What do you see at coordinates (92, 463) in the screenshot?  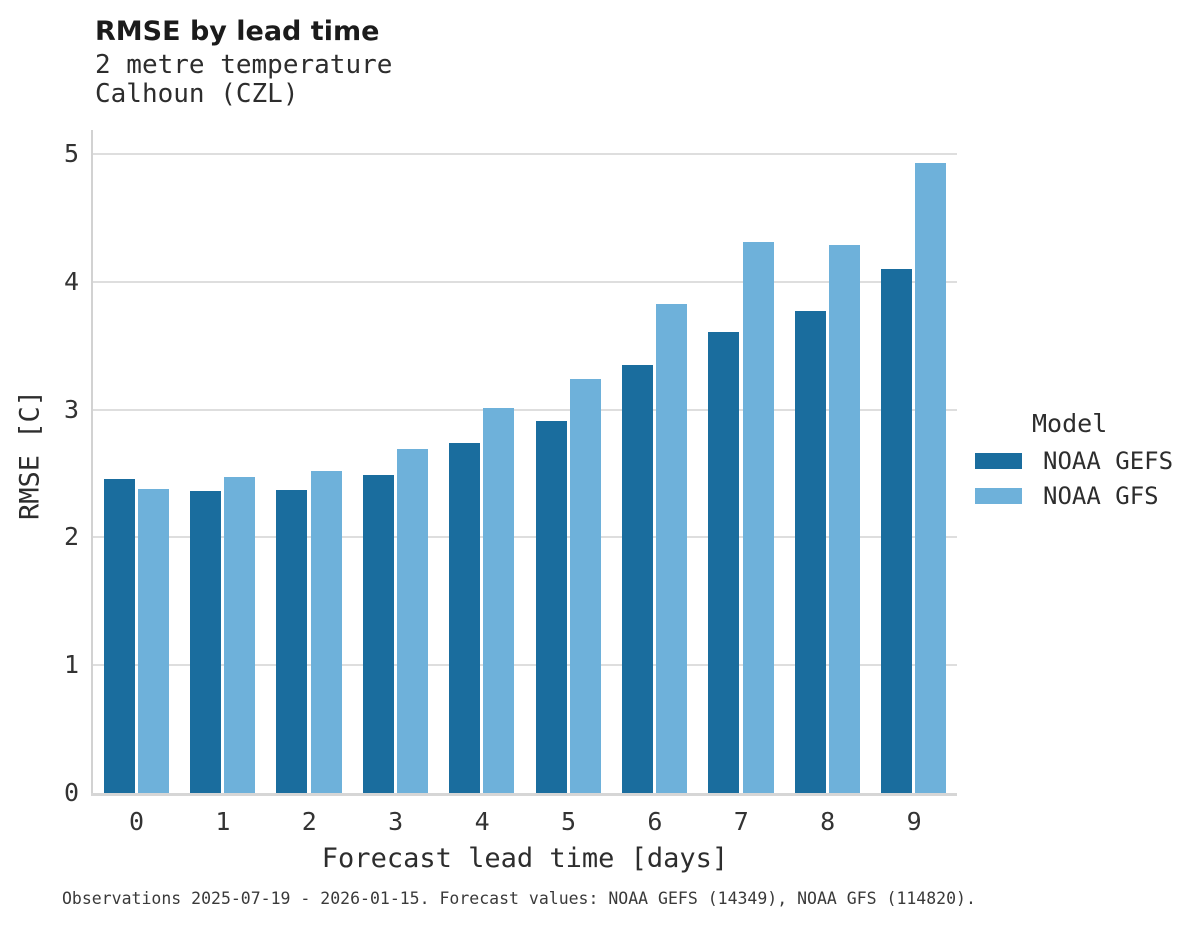 I see `y-axis-line` at bounding box center [92, 463].